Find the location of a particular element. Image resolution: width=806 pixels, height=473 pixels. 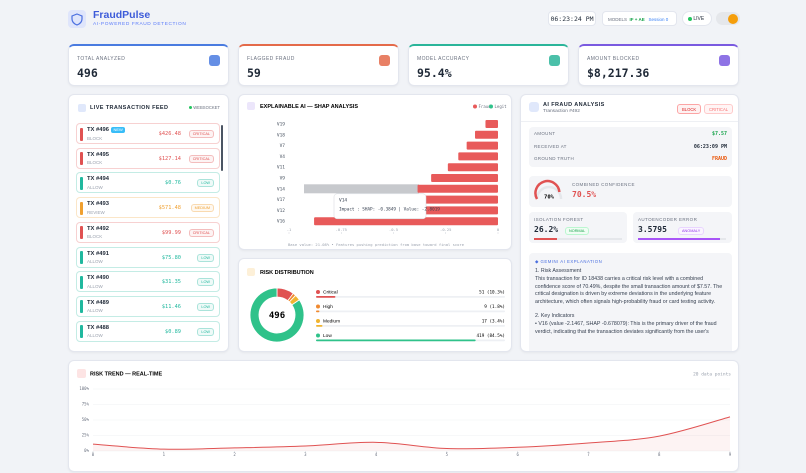

tooltip-box is located at coordinates (380, 206).